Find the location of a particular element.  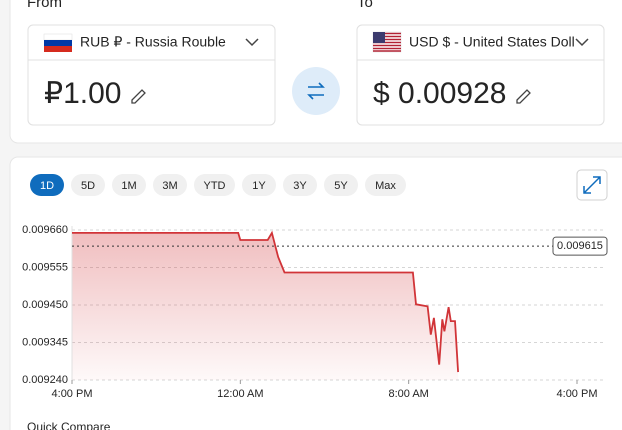

y-tick-label: 0.009240 is located at coordinates (45, 380).